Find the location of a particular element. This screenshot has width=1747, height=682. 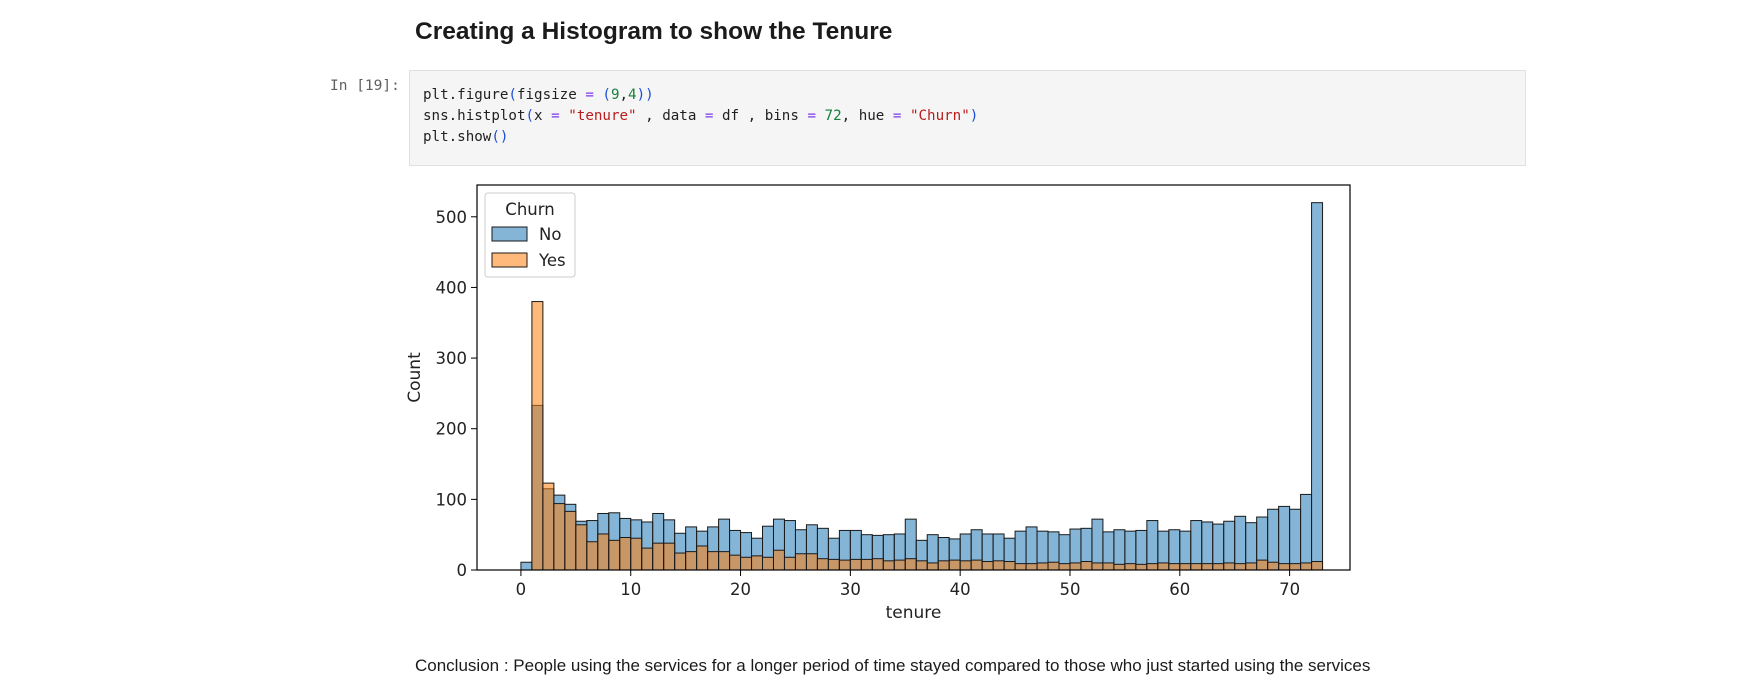

x-tick-label: 30 is located at coordinates (850, 589).